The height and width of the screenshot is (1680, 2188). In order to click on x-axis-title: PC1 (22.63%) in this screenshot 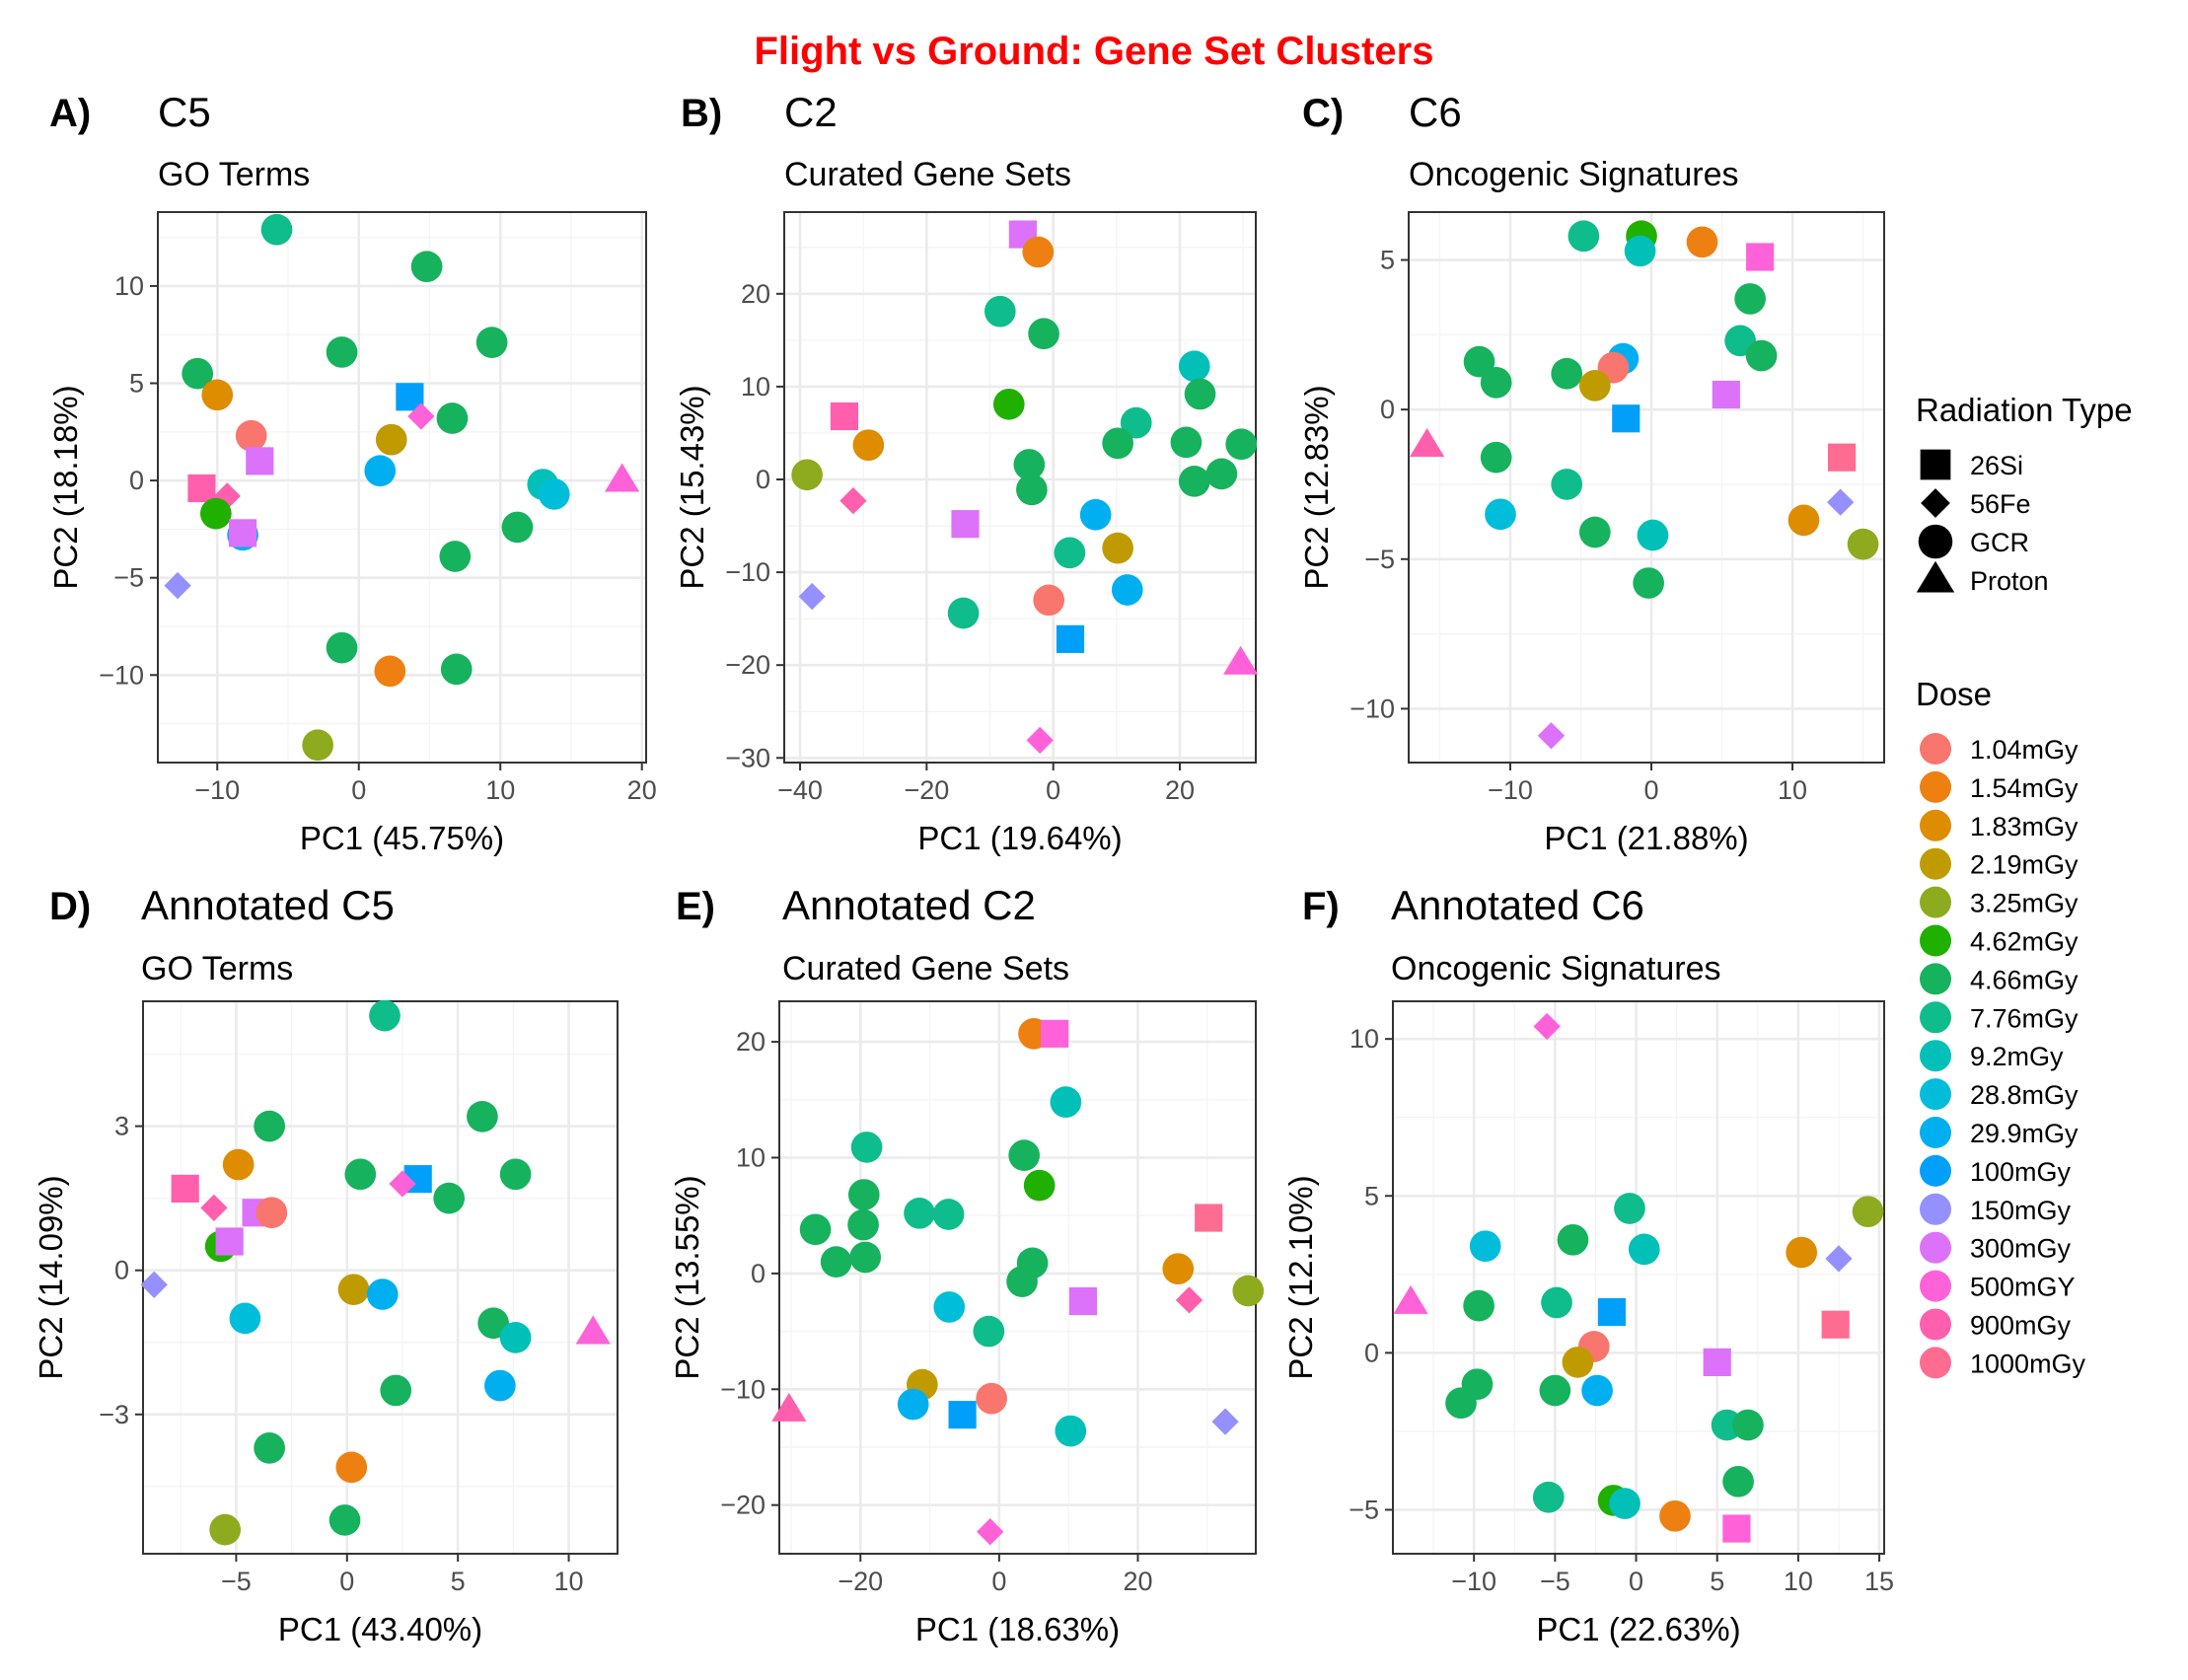, I will do `click(1638, 1629)`.